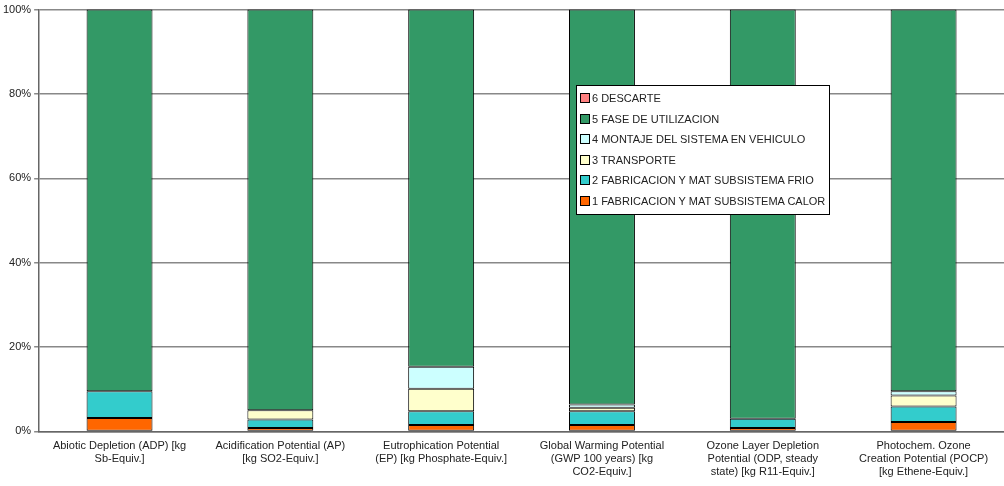 The height and width of the screenshot is (486, 1004). What do you see at coordinates (280, 452) in the screenshot?
I see `x-tick-label: Acidification Potential (AP) [kg SO2-Equiv.]` at bounding box center [280, 452].